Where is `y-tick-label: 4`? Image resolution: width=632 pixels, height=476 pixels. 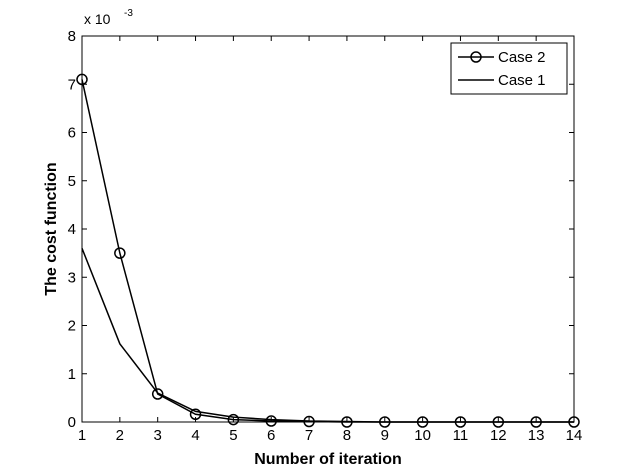
y-tick-label: 4 is located at coordinates (72, 229).